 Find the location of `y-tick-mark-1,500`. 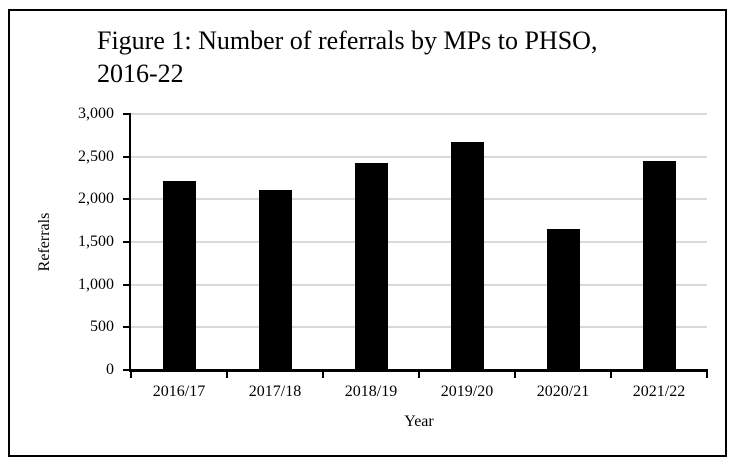

y-tick-mark-1,500 is located at coordinates (126, 242).